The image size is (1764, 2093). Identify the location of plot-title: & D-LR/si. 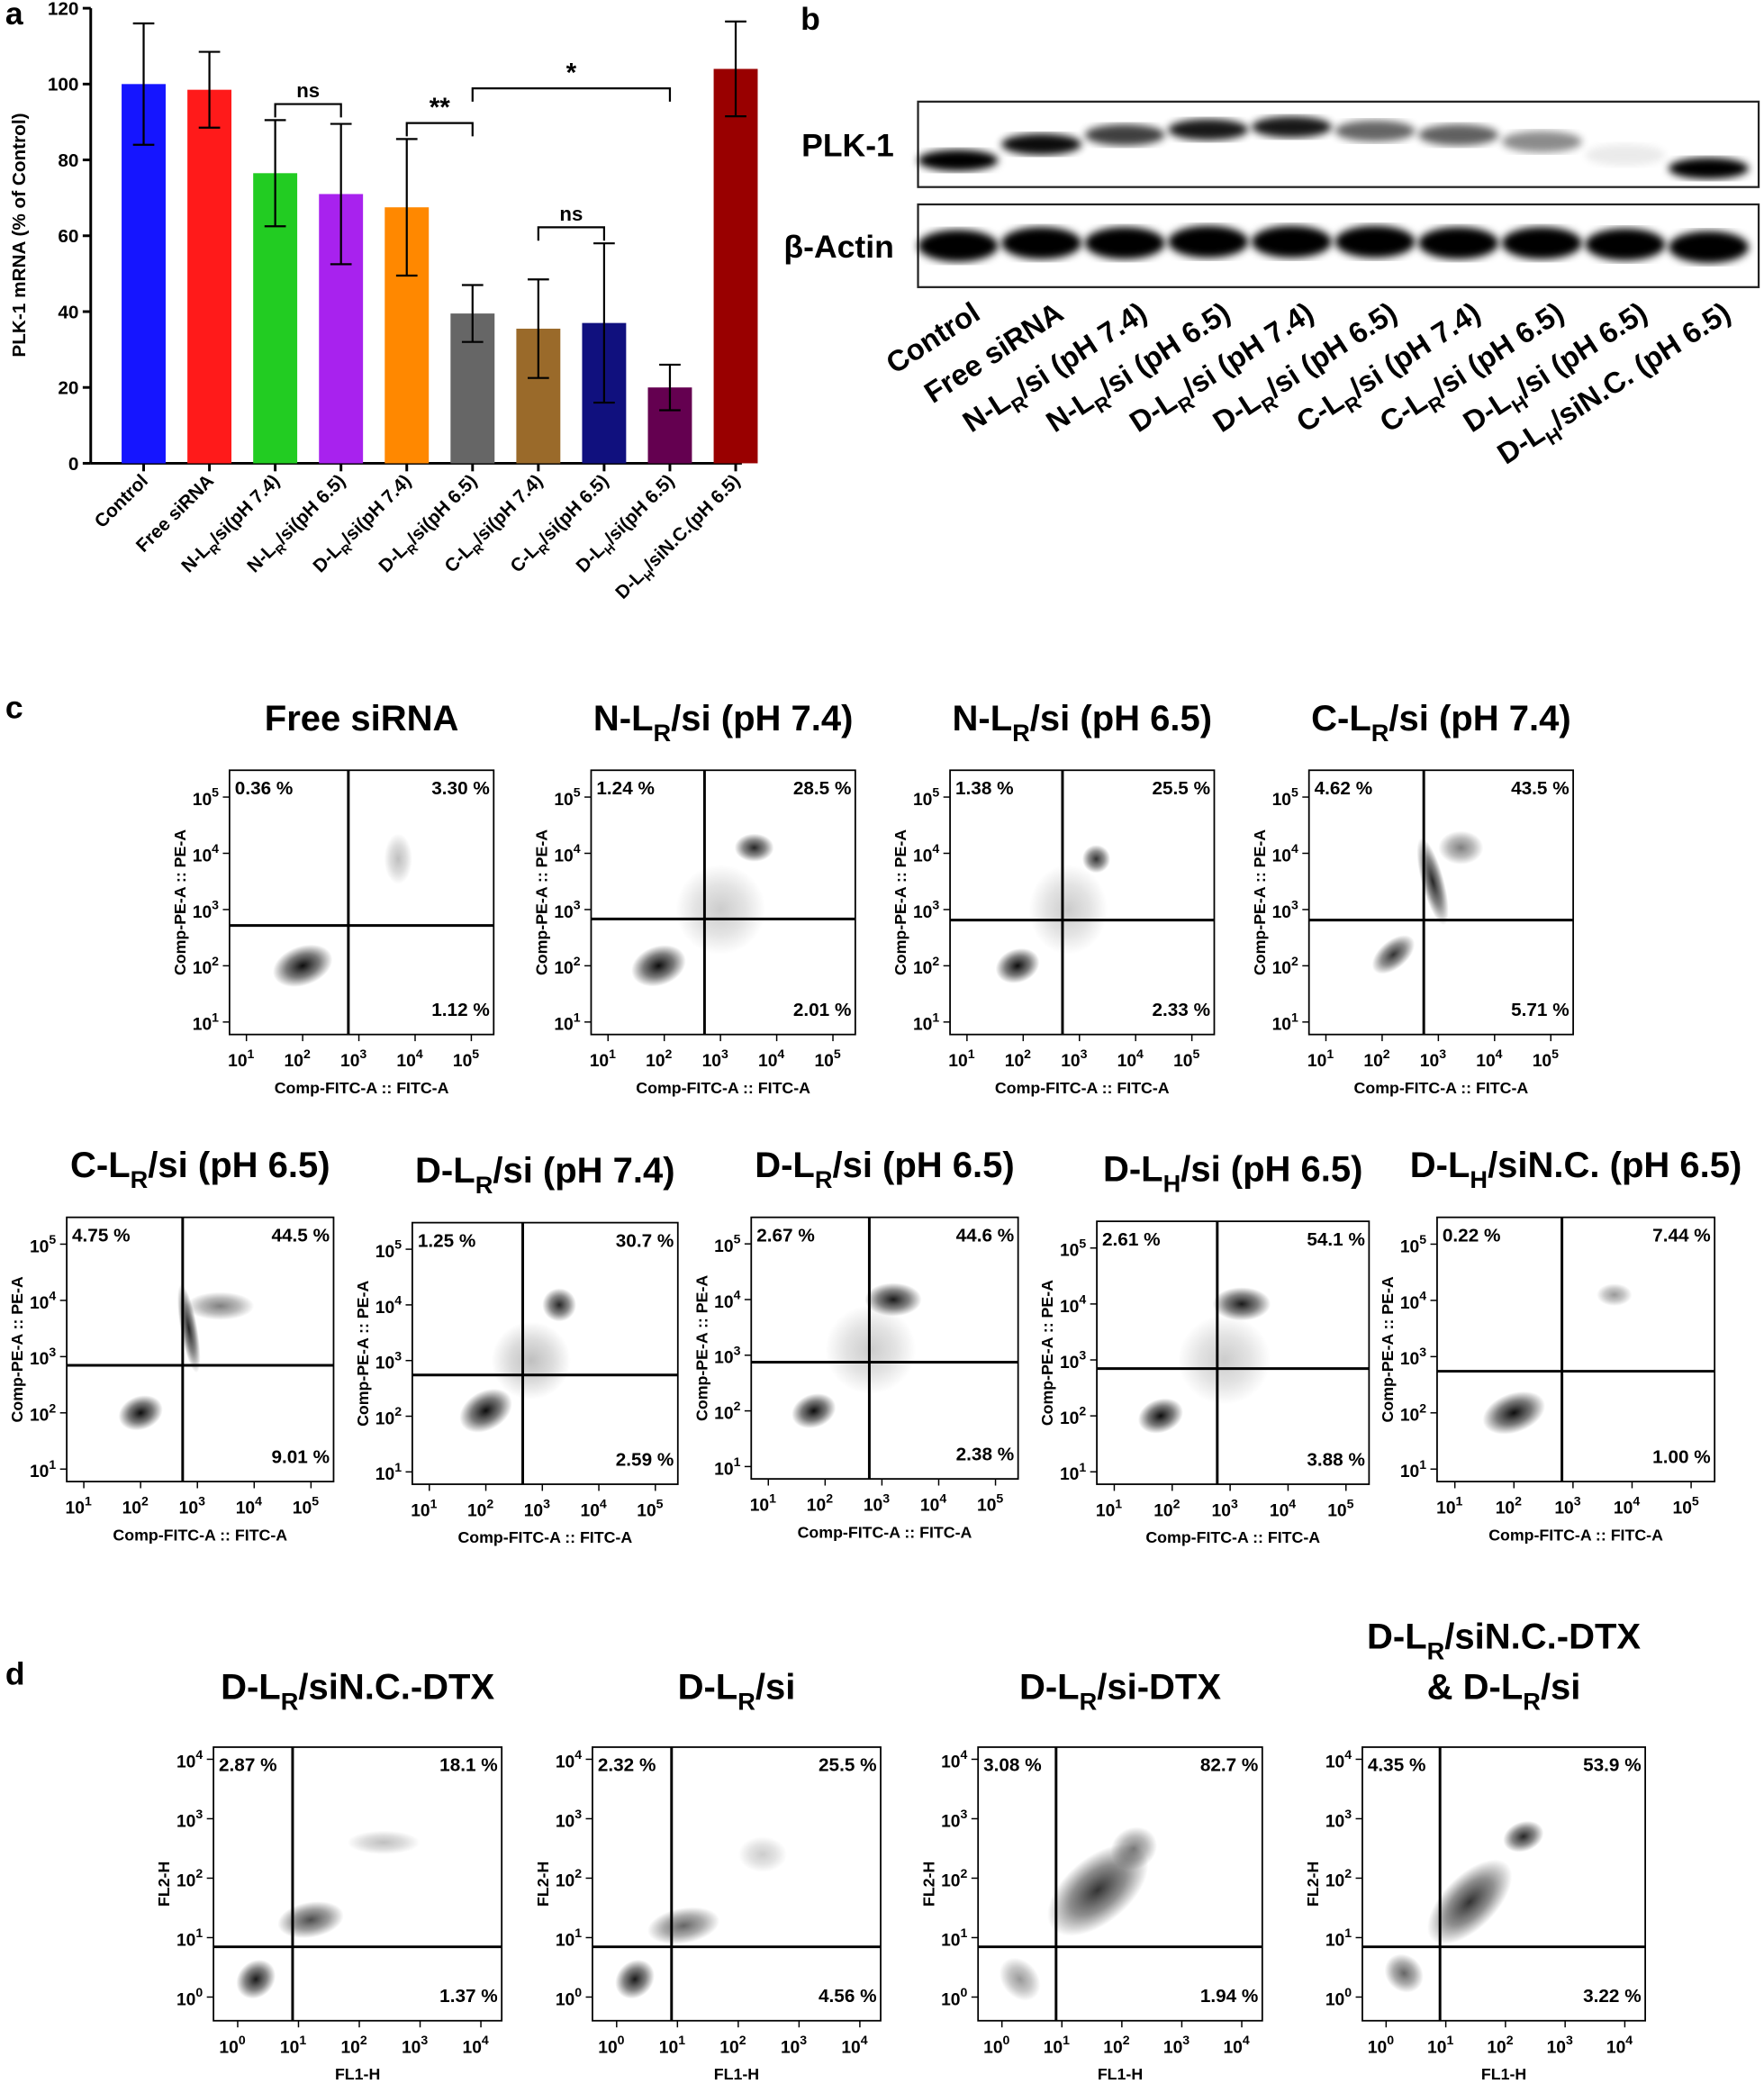
(1504, 1692).